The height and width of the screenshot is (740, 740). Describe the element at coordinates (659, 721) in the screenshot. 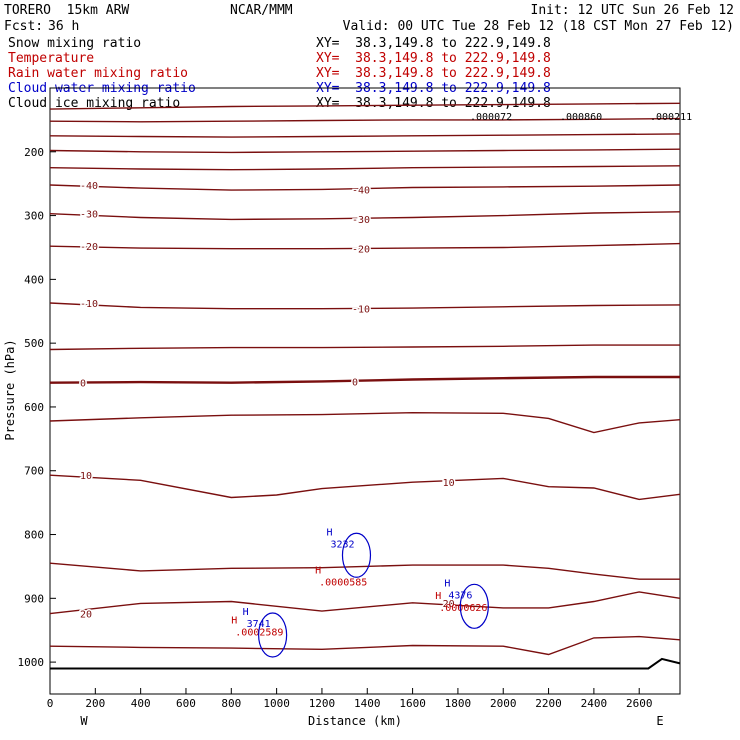

I see `x-end-right: E` at that location.